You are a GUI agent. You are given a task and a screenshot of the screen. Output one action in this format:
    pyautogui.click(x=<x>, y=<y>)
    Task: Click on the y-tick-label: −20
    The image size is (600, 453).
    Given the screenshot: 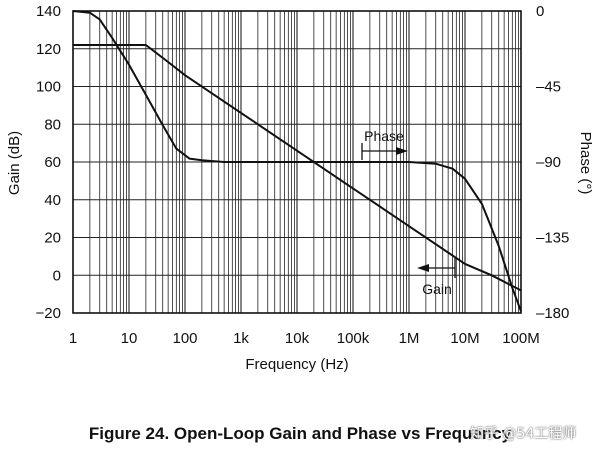 What is the action you would take?
    pyautogui.click(x=48, y=313)
    